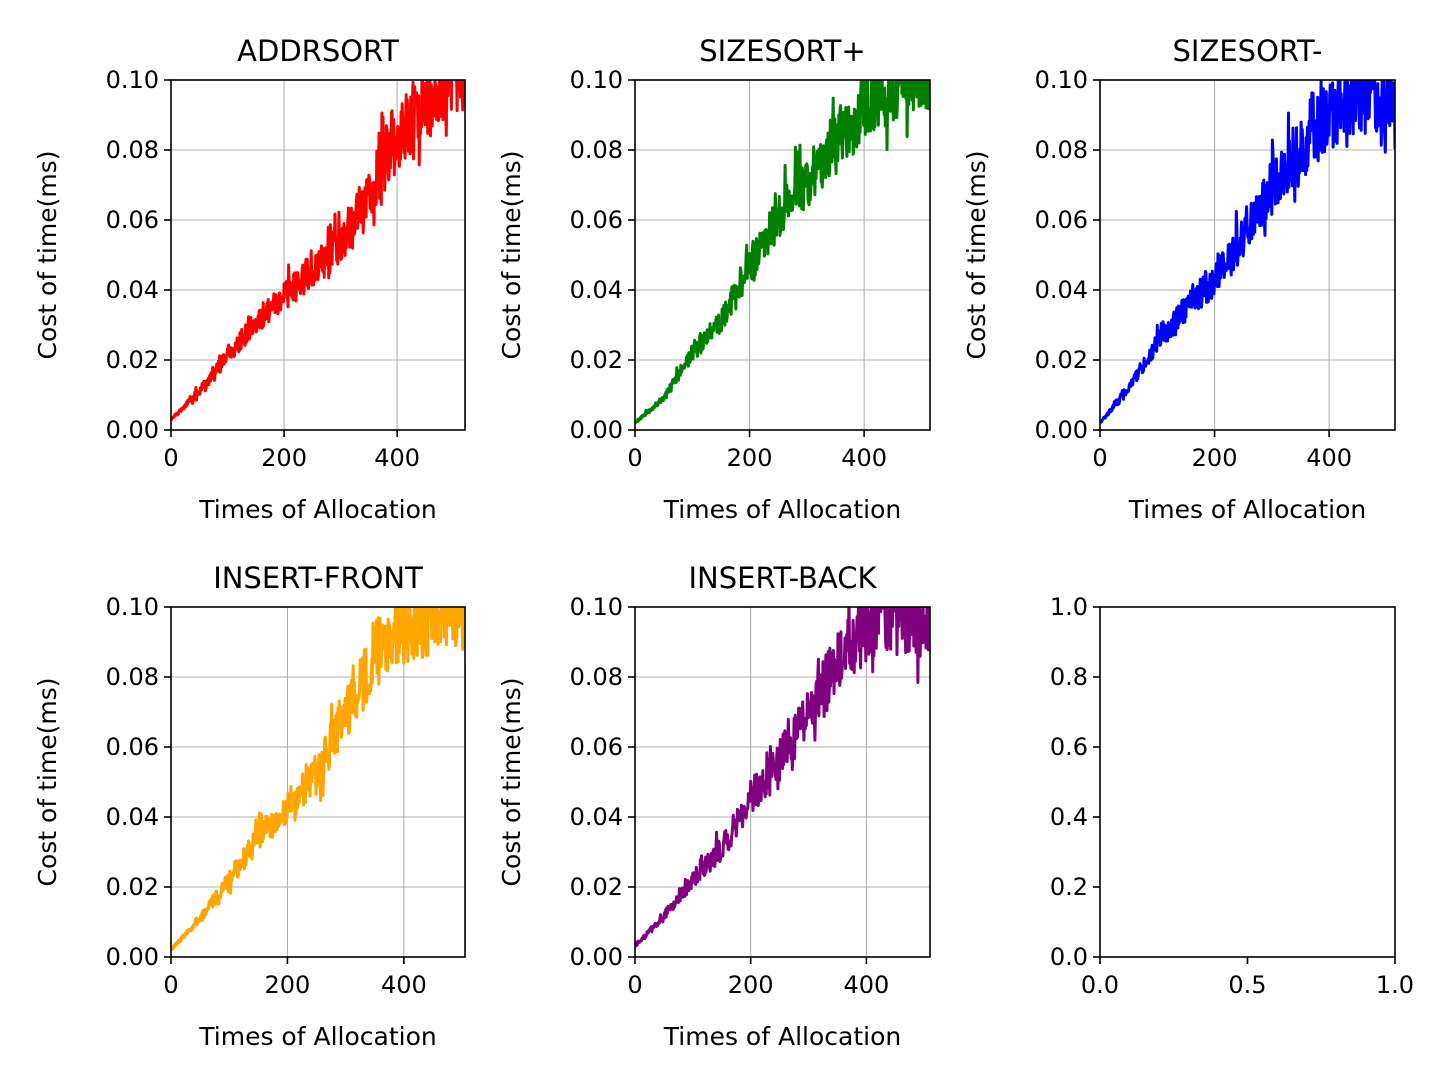 This screenshot has height=1089, width=1452. What do you see at coordinates (1069, 607) in the screenshot?
I see `chart-5-y-tick-label: 1.0` at bounding box center [1069, 607].